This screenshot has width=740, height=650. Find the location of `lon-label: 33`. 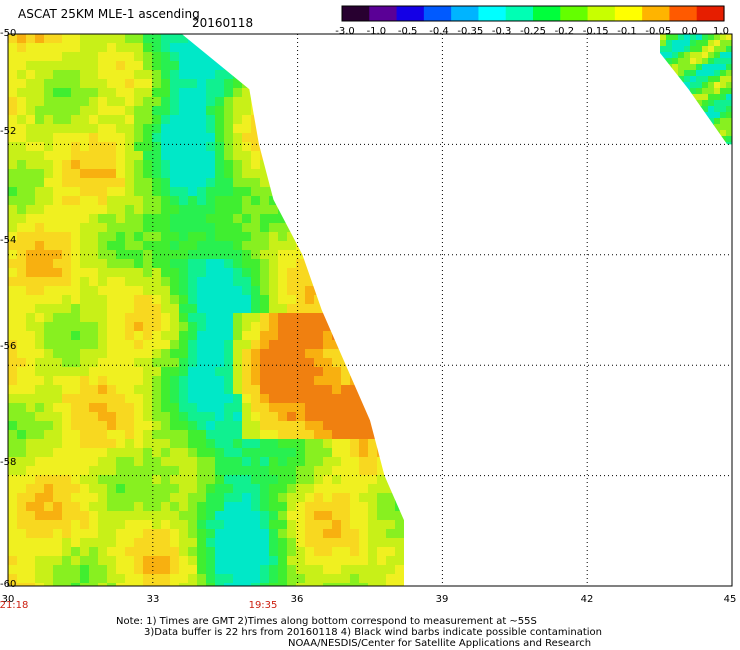

lon-label: 33 is located at coordinates (153, 599).